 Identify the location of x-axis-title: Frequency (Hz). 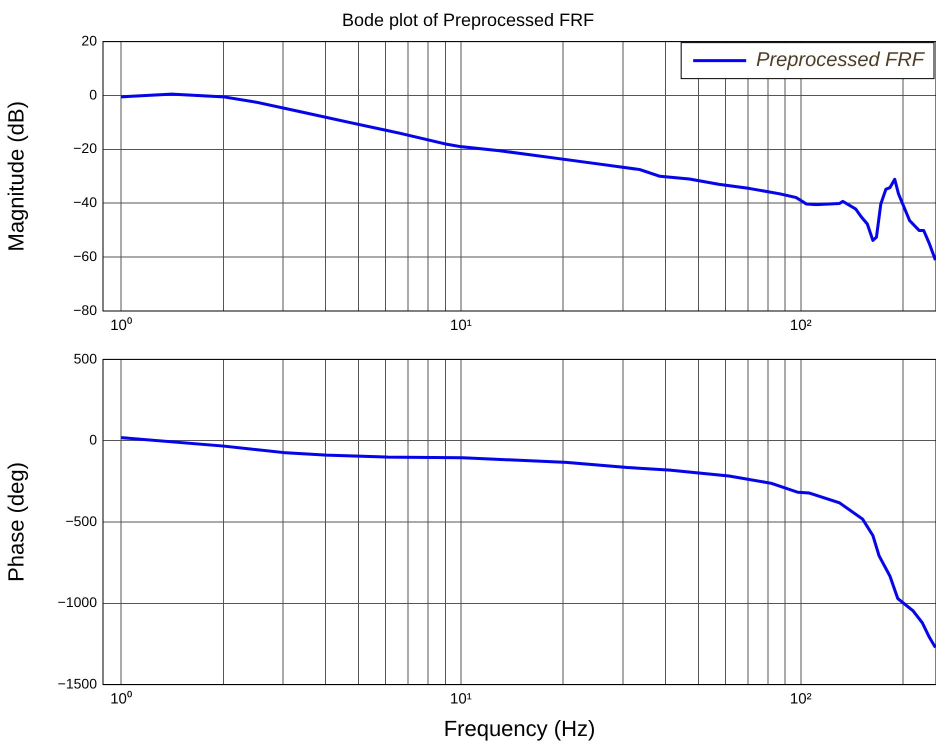
(520, 728).